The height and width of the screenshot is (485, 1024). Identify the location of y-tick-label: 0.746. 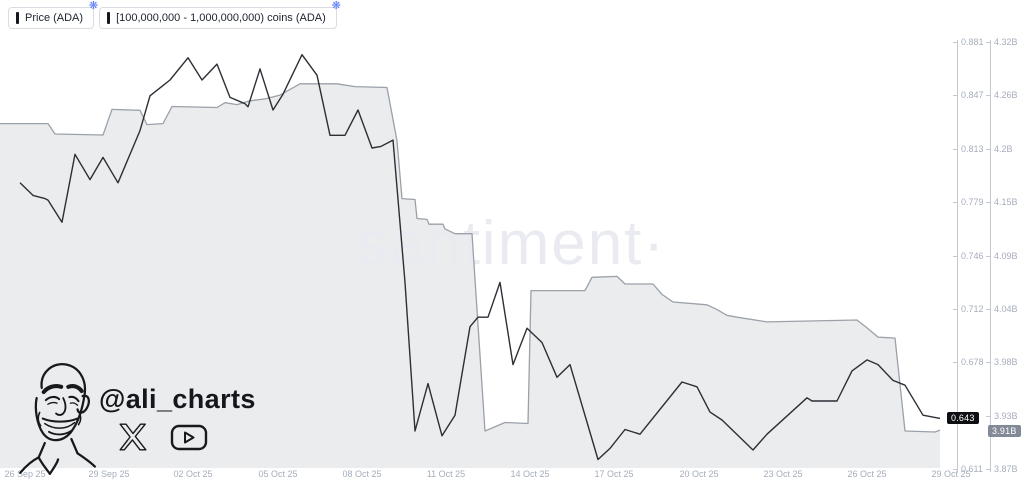
(972, 255).